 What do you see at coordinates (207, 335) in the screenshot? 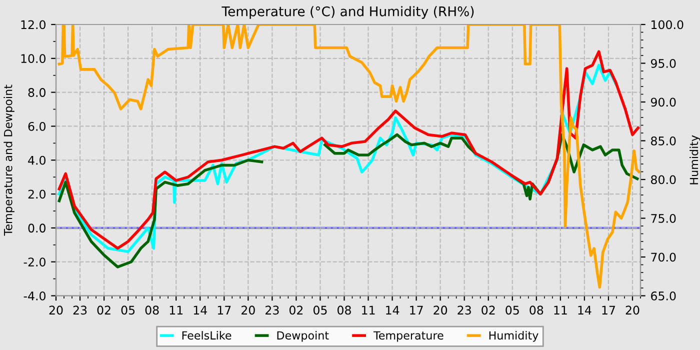
I see `legend-label: FeelsLike` at bounding box center [207, 335].